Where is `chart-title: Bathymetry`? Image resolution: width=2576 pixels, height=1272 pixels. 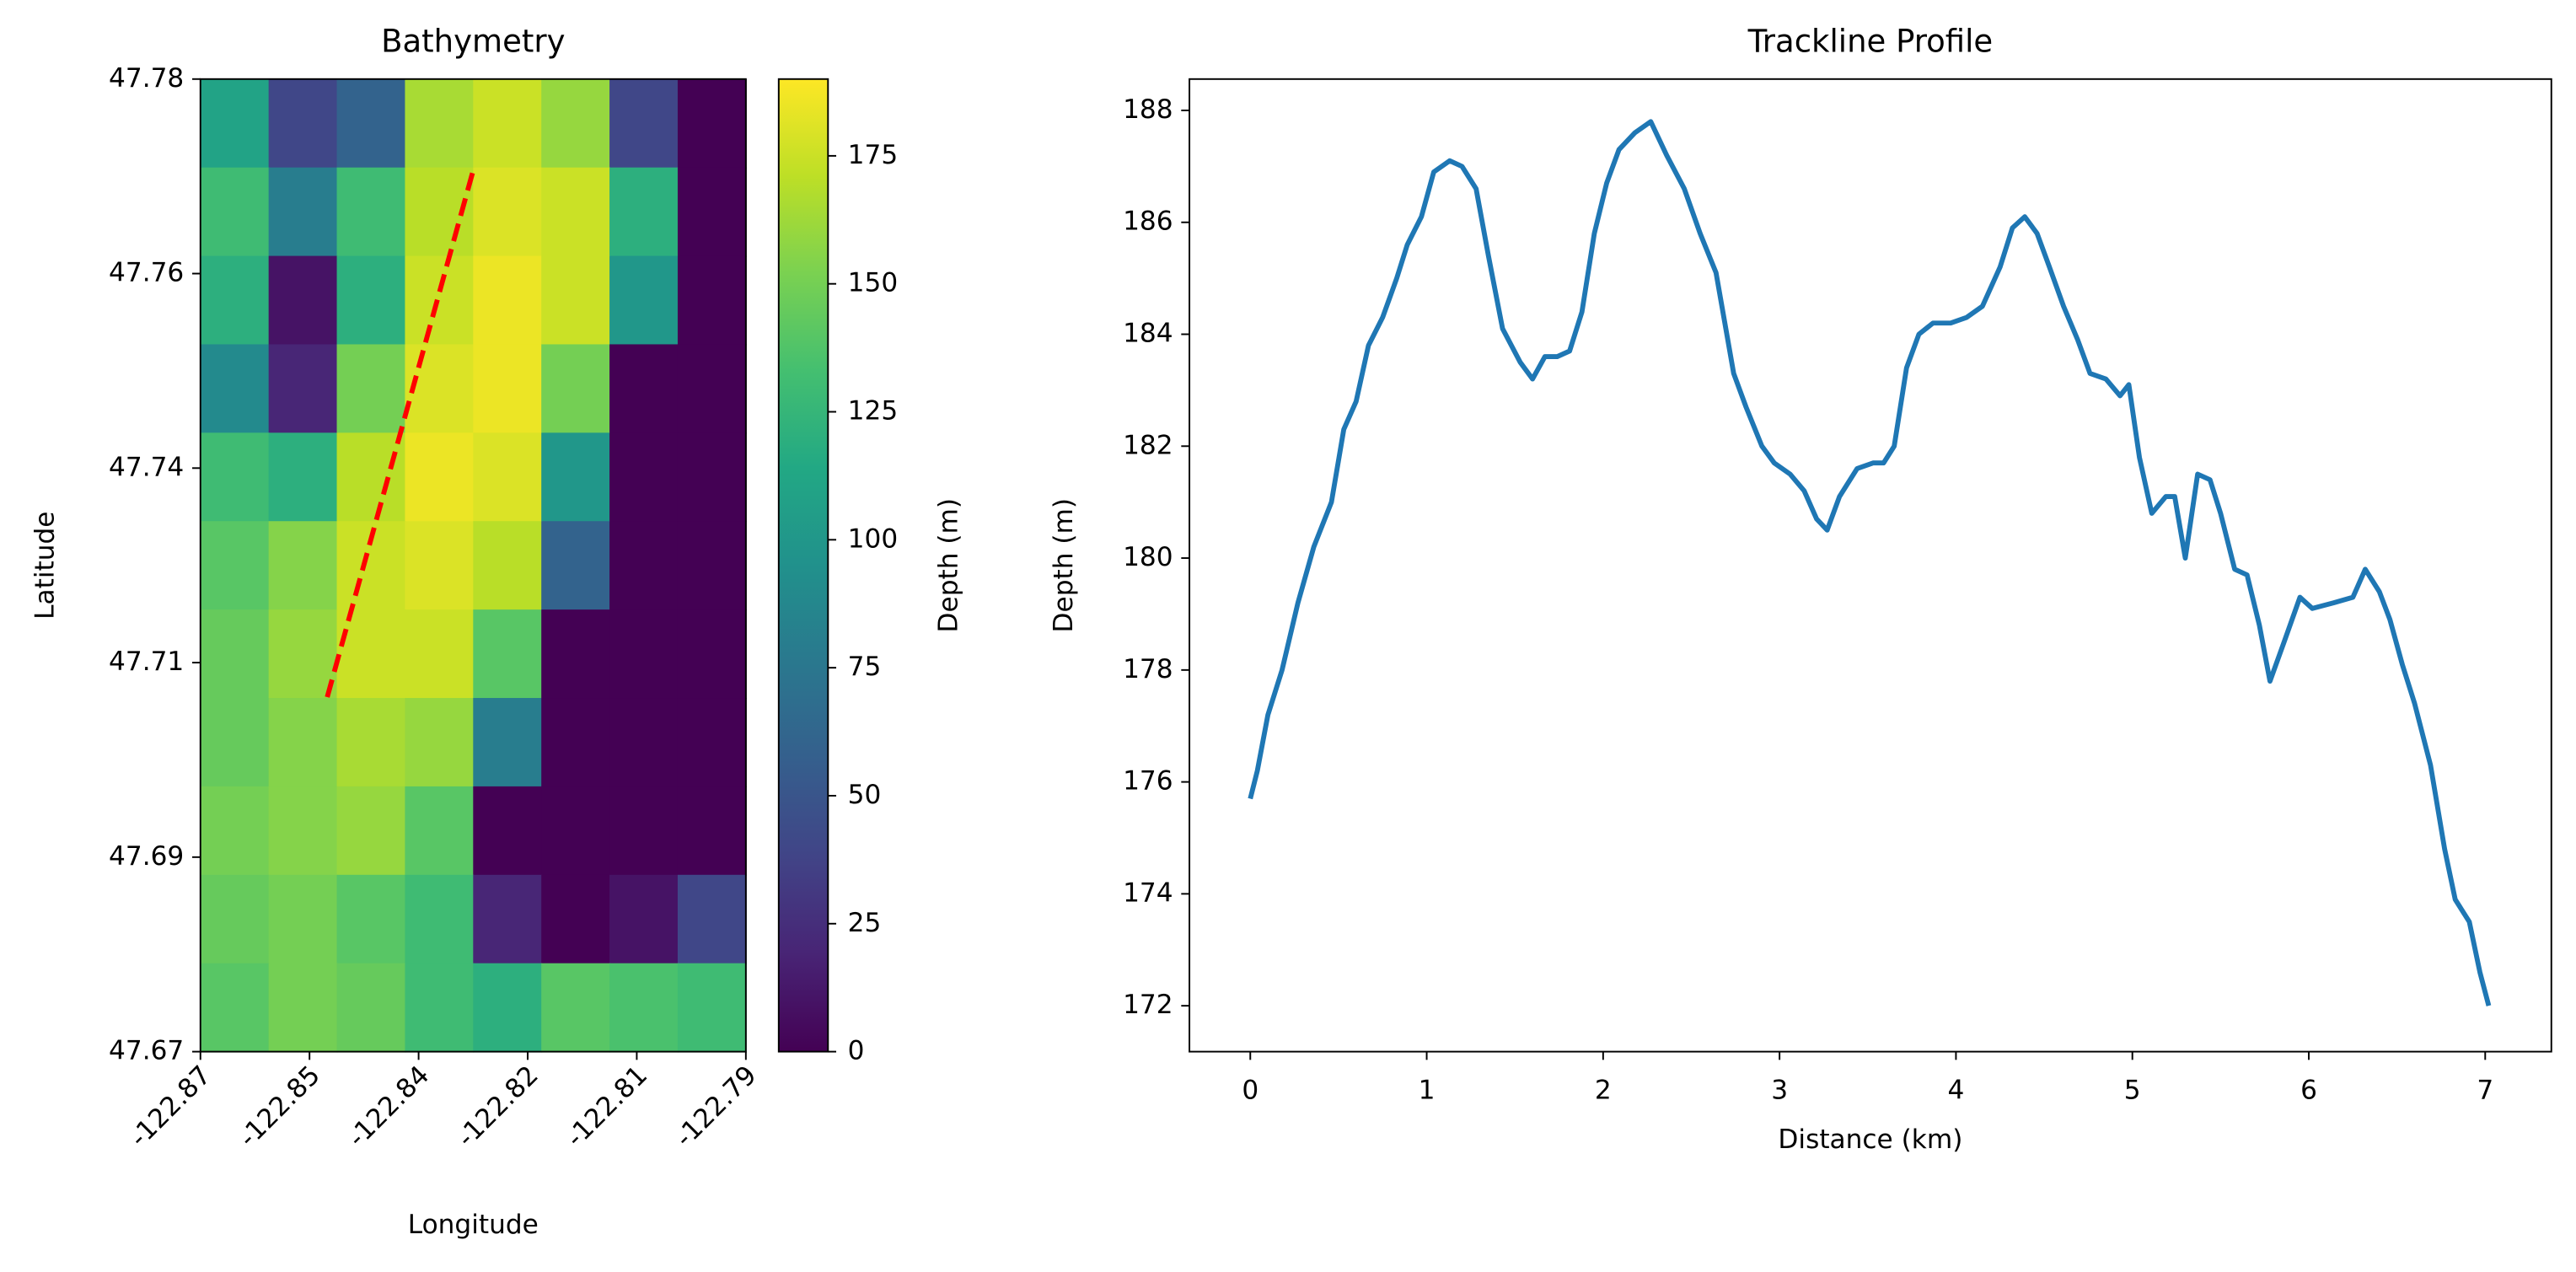
chart-title: Bathymetry is located at coordinates (473, 41).